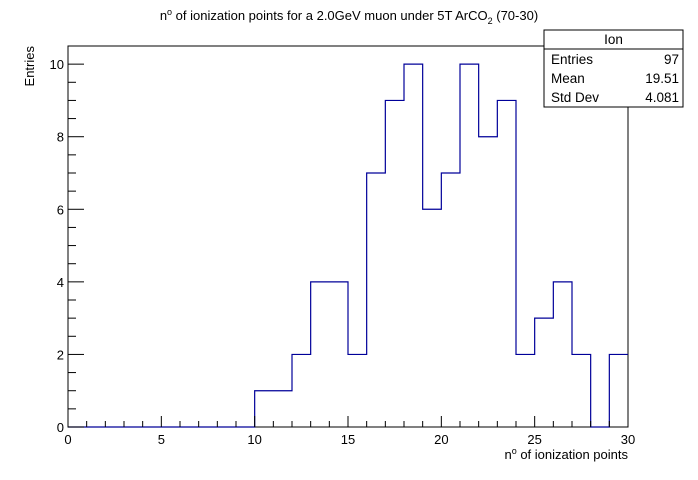 This screenshot has height=480, width=698. I want to click on stats-box-frame, so click(613, 68).